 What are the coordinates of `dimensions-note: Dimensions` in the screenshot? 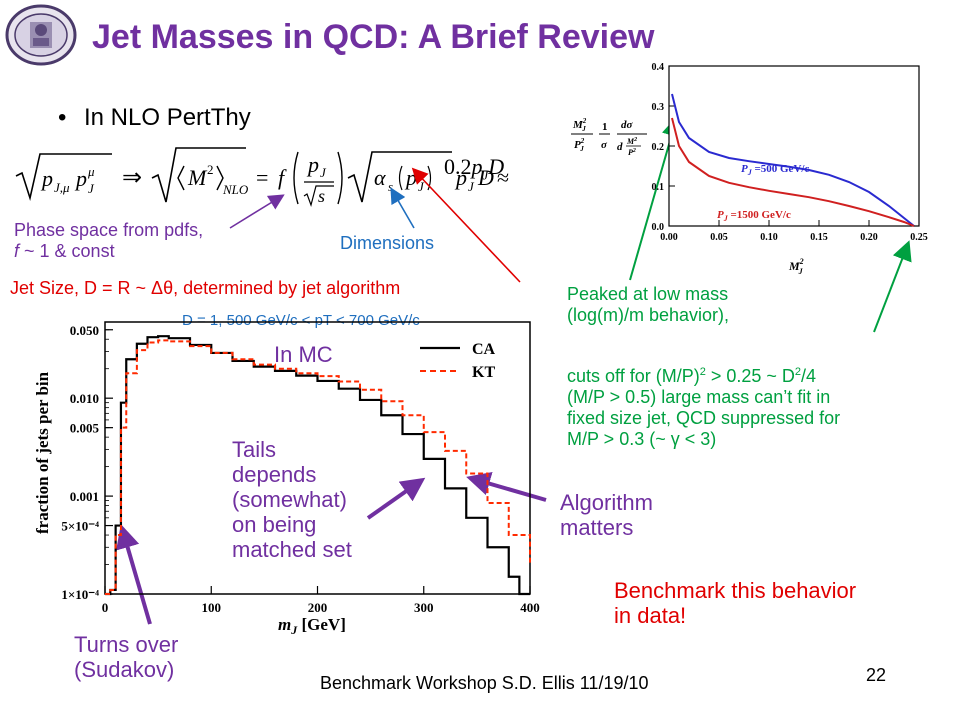 It's located at (387, 243).